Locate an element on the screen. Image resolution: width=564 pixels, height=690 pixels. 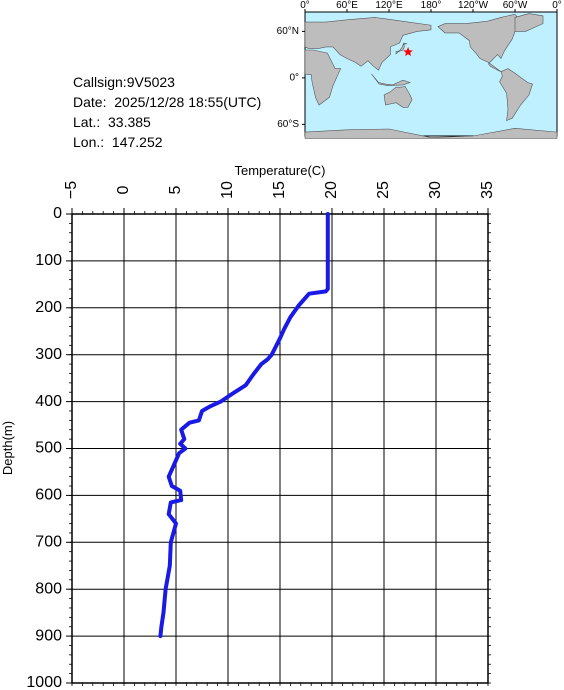
x-tick-label: 20 is located at coordinates (331, 190).